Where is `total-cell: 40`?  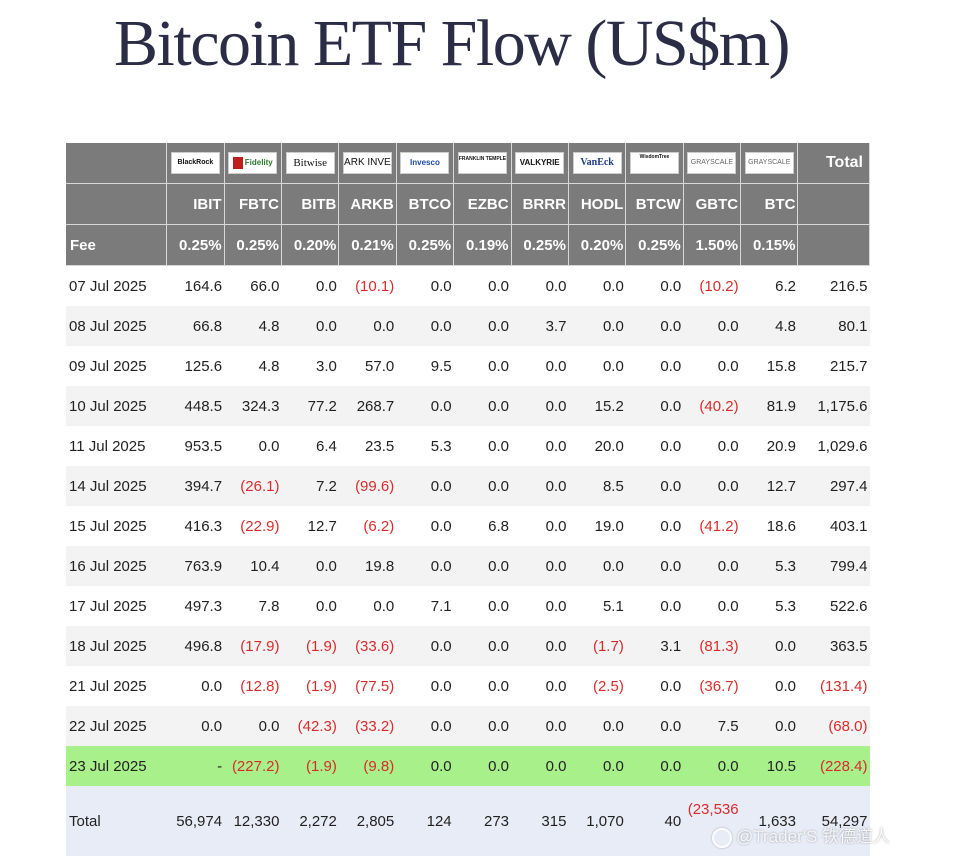
total-cell: 40 is located at coordinates (654, 821).